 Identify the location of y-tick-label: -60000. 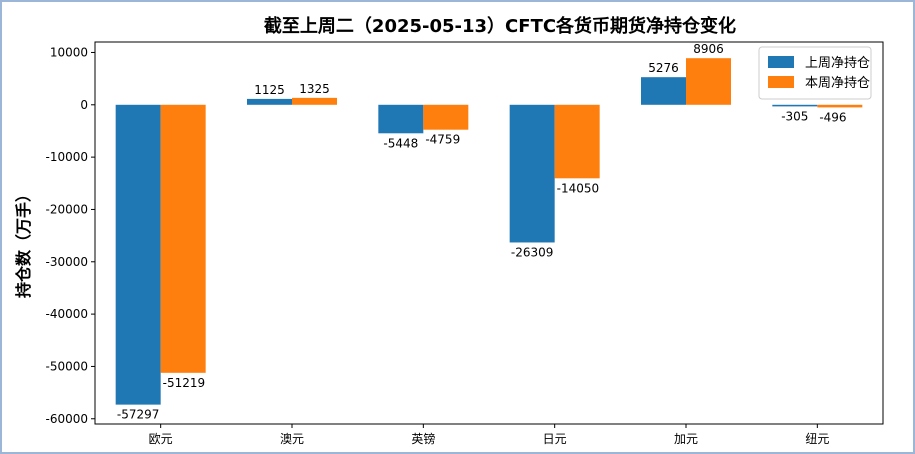
(66, 419).